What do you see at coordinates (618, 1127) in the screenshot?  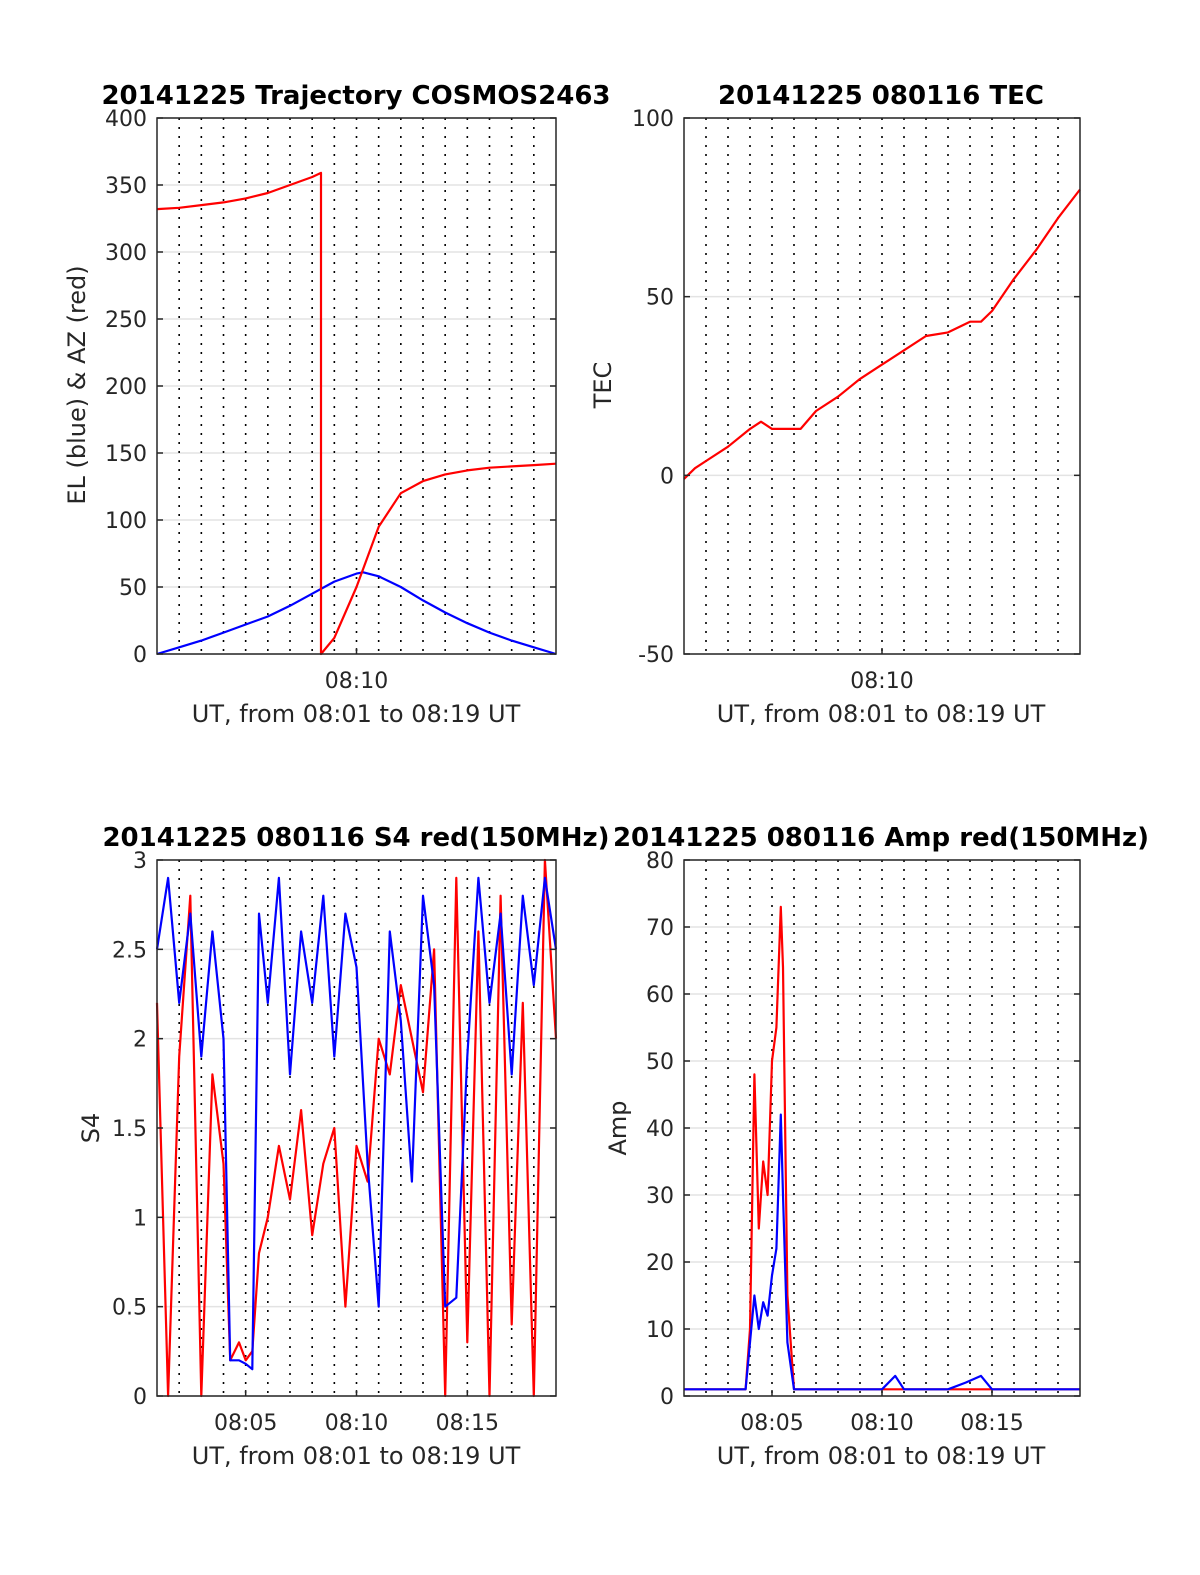 I see `amp-ylabel: Amp` at bounding box center [618, 1127].